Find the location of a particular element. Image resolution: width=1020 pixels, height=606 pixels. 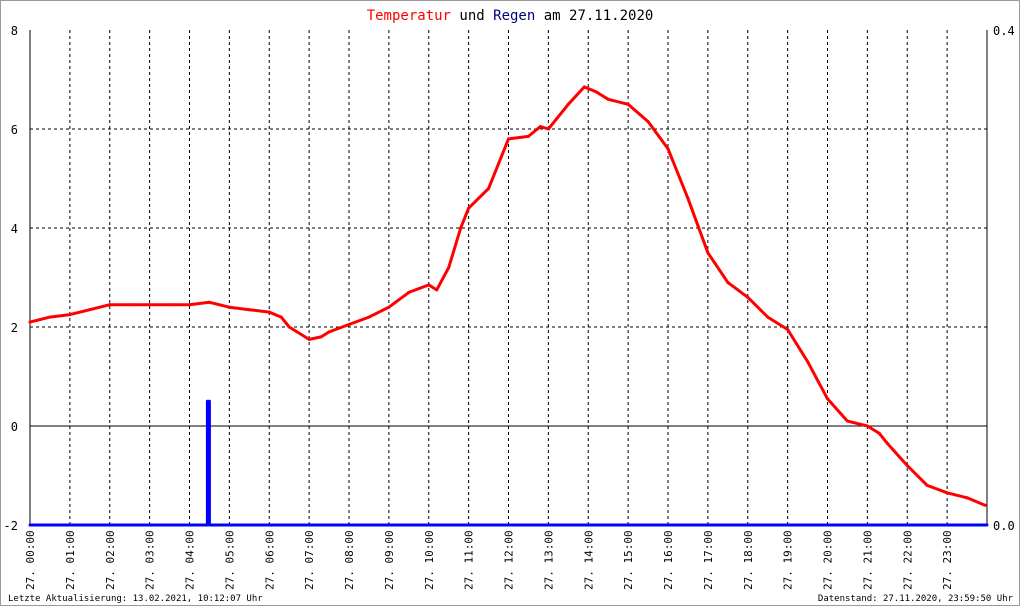

x-tick-label: 27. 10:00 is located at coordinates (429, 560).